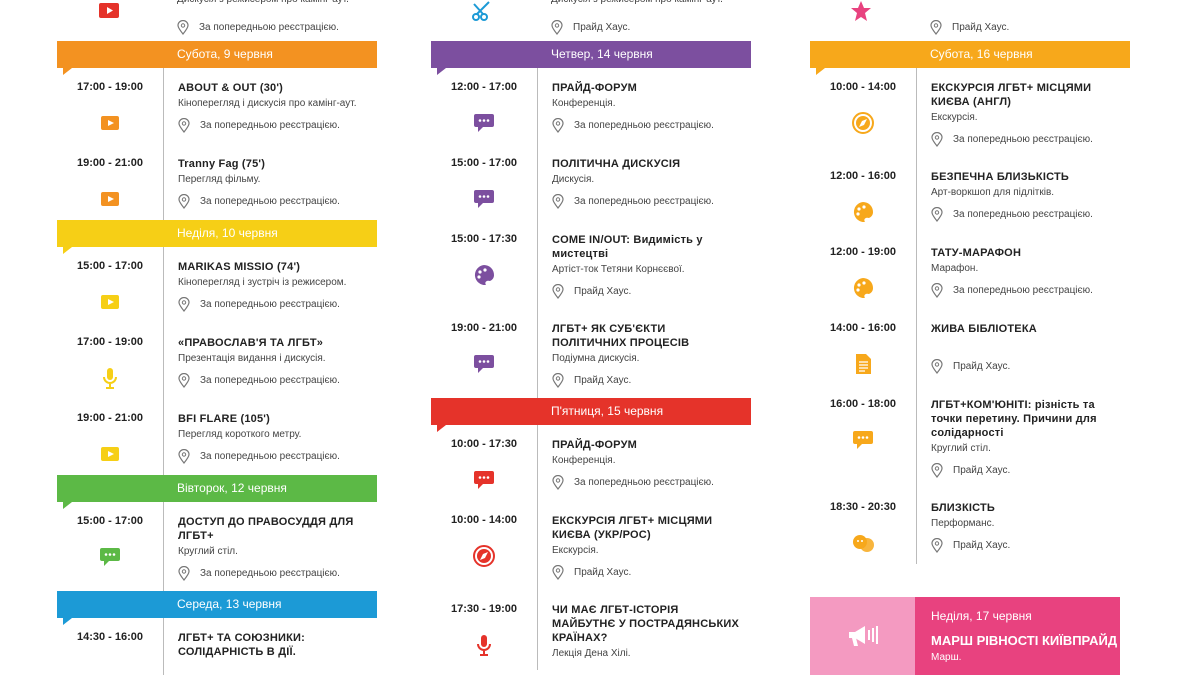  I want to click on mic-icon, so click(110, 378).